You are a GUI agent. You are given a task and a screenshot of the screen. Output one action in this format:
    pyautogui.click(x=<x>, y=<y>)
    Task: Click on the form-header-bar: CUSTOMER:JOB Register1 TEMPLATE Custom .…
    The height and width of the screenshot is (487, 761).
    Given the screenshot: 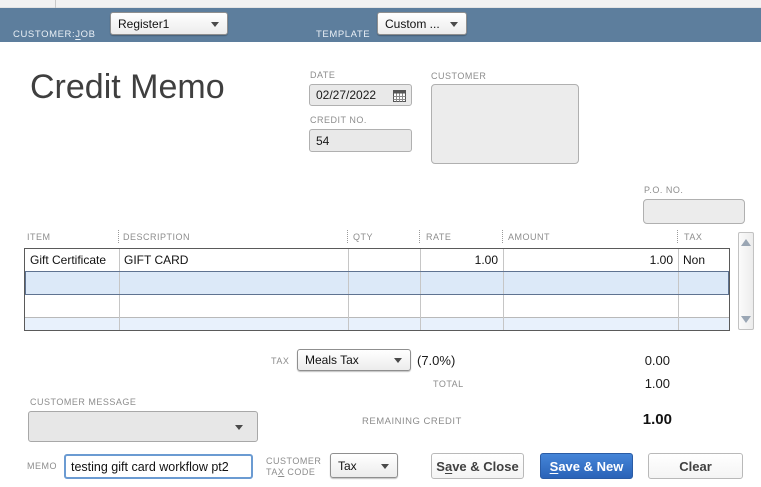 What is the action you would take?
    pyautogui.click(x=380, y=25)
    